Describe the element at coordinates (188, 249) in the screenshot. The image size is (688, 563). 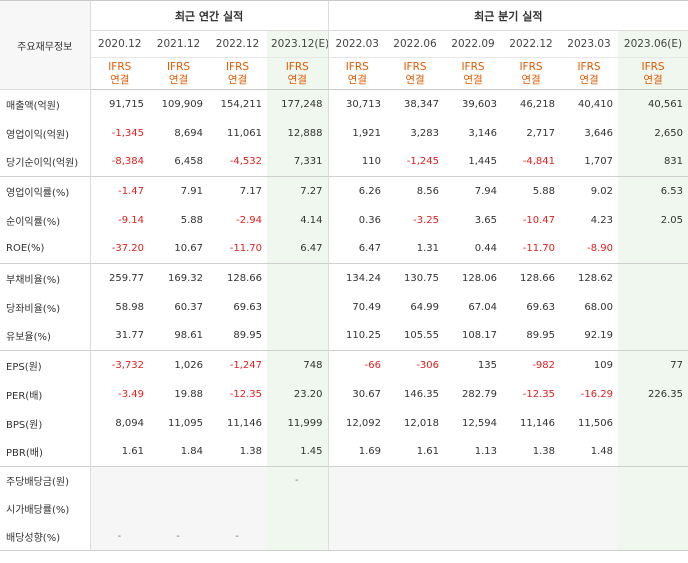
I see `metric-value: 10.67` at that location.